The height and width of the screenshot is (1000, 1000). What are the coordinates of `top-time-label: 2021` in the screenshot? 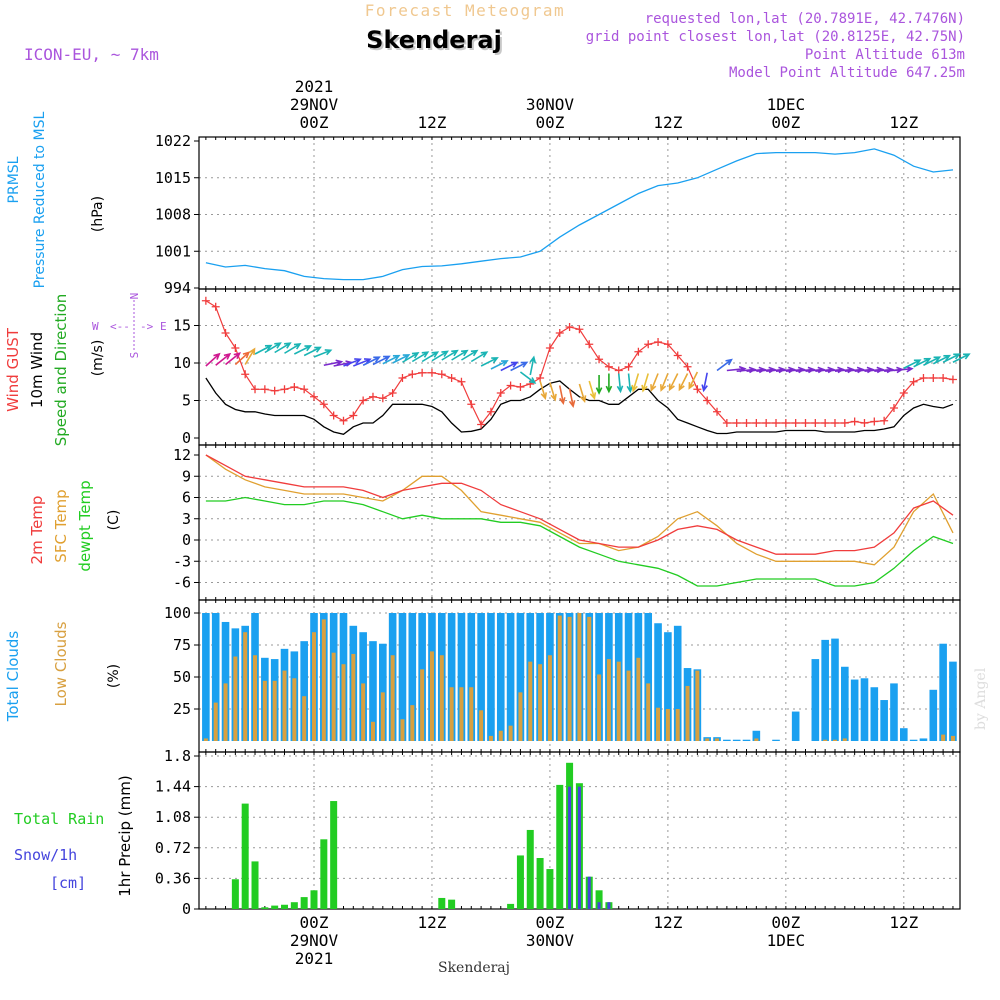 It's located at (314, 86).